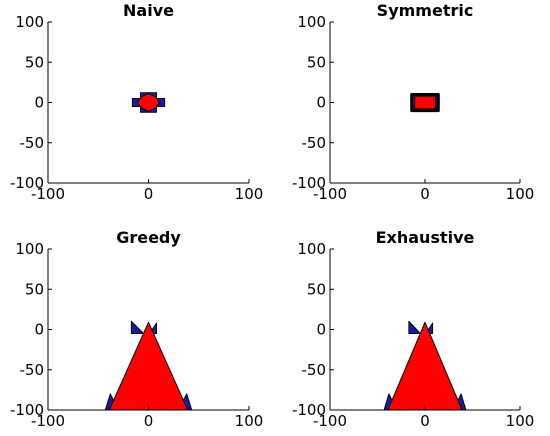 Image resolution: width=550 pixels, height=436 pixels. I want to click on panel-title: Symmetric, so click(425, 10).